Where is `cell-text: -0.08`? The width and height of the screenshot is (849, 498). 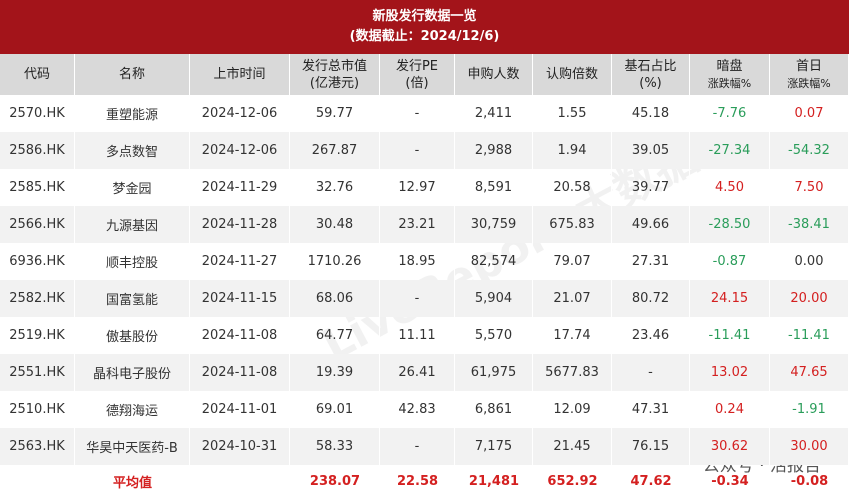 cell-text: -0.08 is located at coordinates (809, 481).